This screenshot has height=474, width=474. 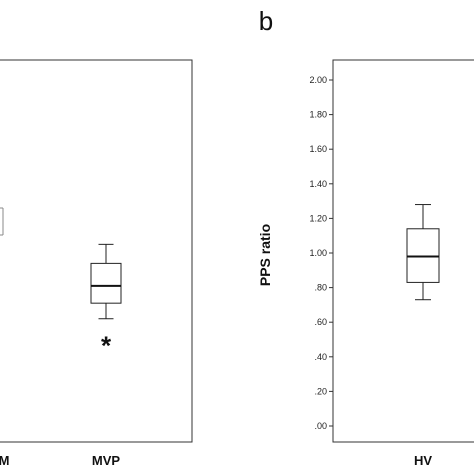 What do you see at coordinates (318, 218) in the screenshot?
I see `y-tick-label: 1.20` at bounding box center [318, 218].